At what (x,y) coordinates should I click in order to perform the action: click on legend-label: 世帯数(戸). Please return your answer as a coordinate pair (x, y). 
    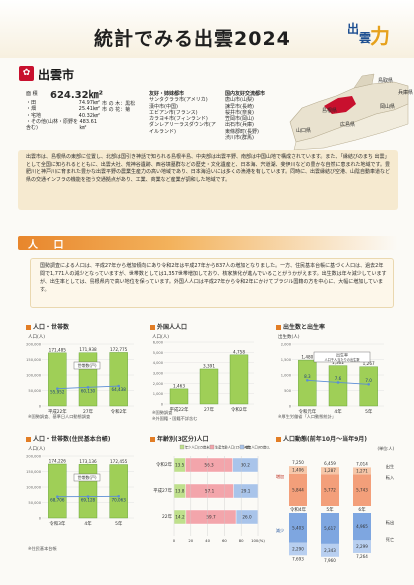
    Looking at the image, I should click on (87, 365).